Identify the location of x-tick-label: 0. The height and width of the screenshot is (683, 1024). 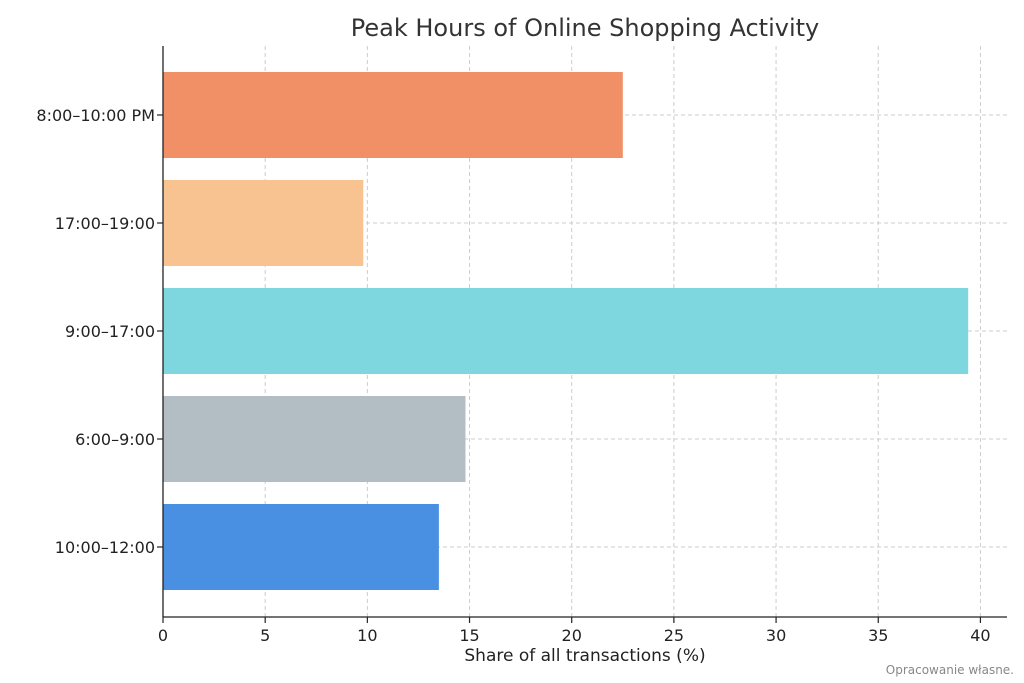
(163, 635).